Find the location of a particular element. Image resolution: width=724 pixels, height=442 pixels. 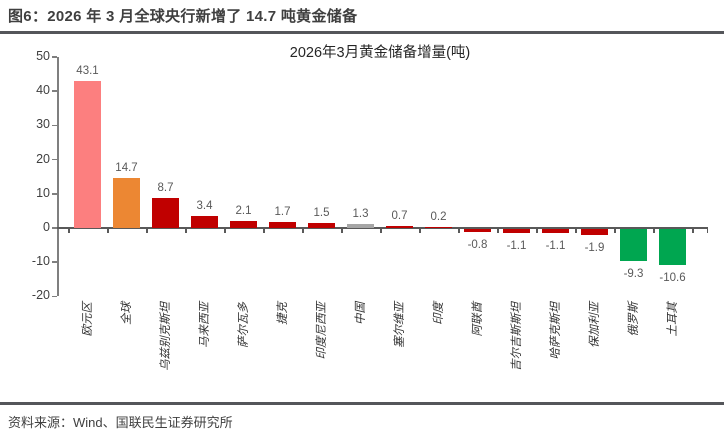

value-label: -1.9 is located at coordinates (594, 248).